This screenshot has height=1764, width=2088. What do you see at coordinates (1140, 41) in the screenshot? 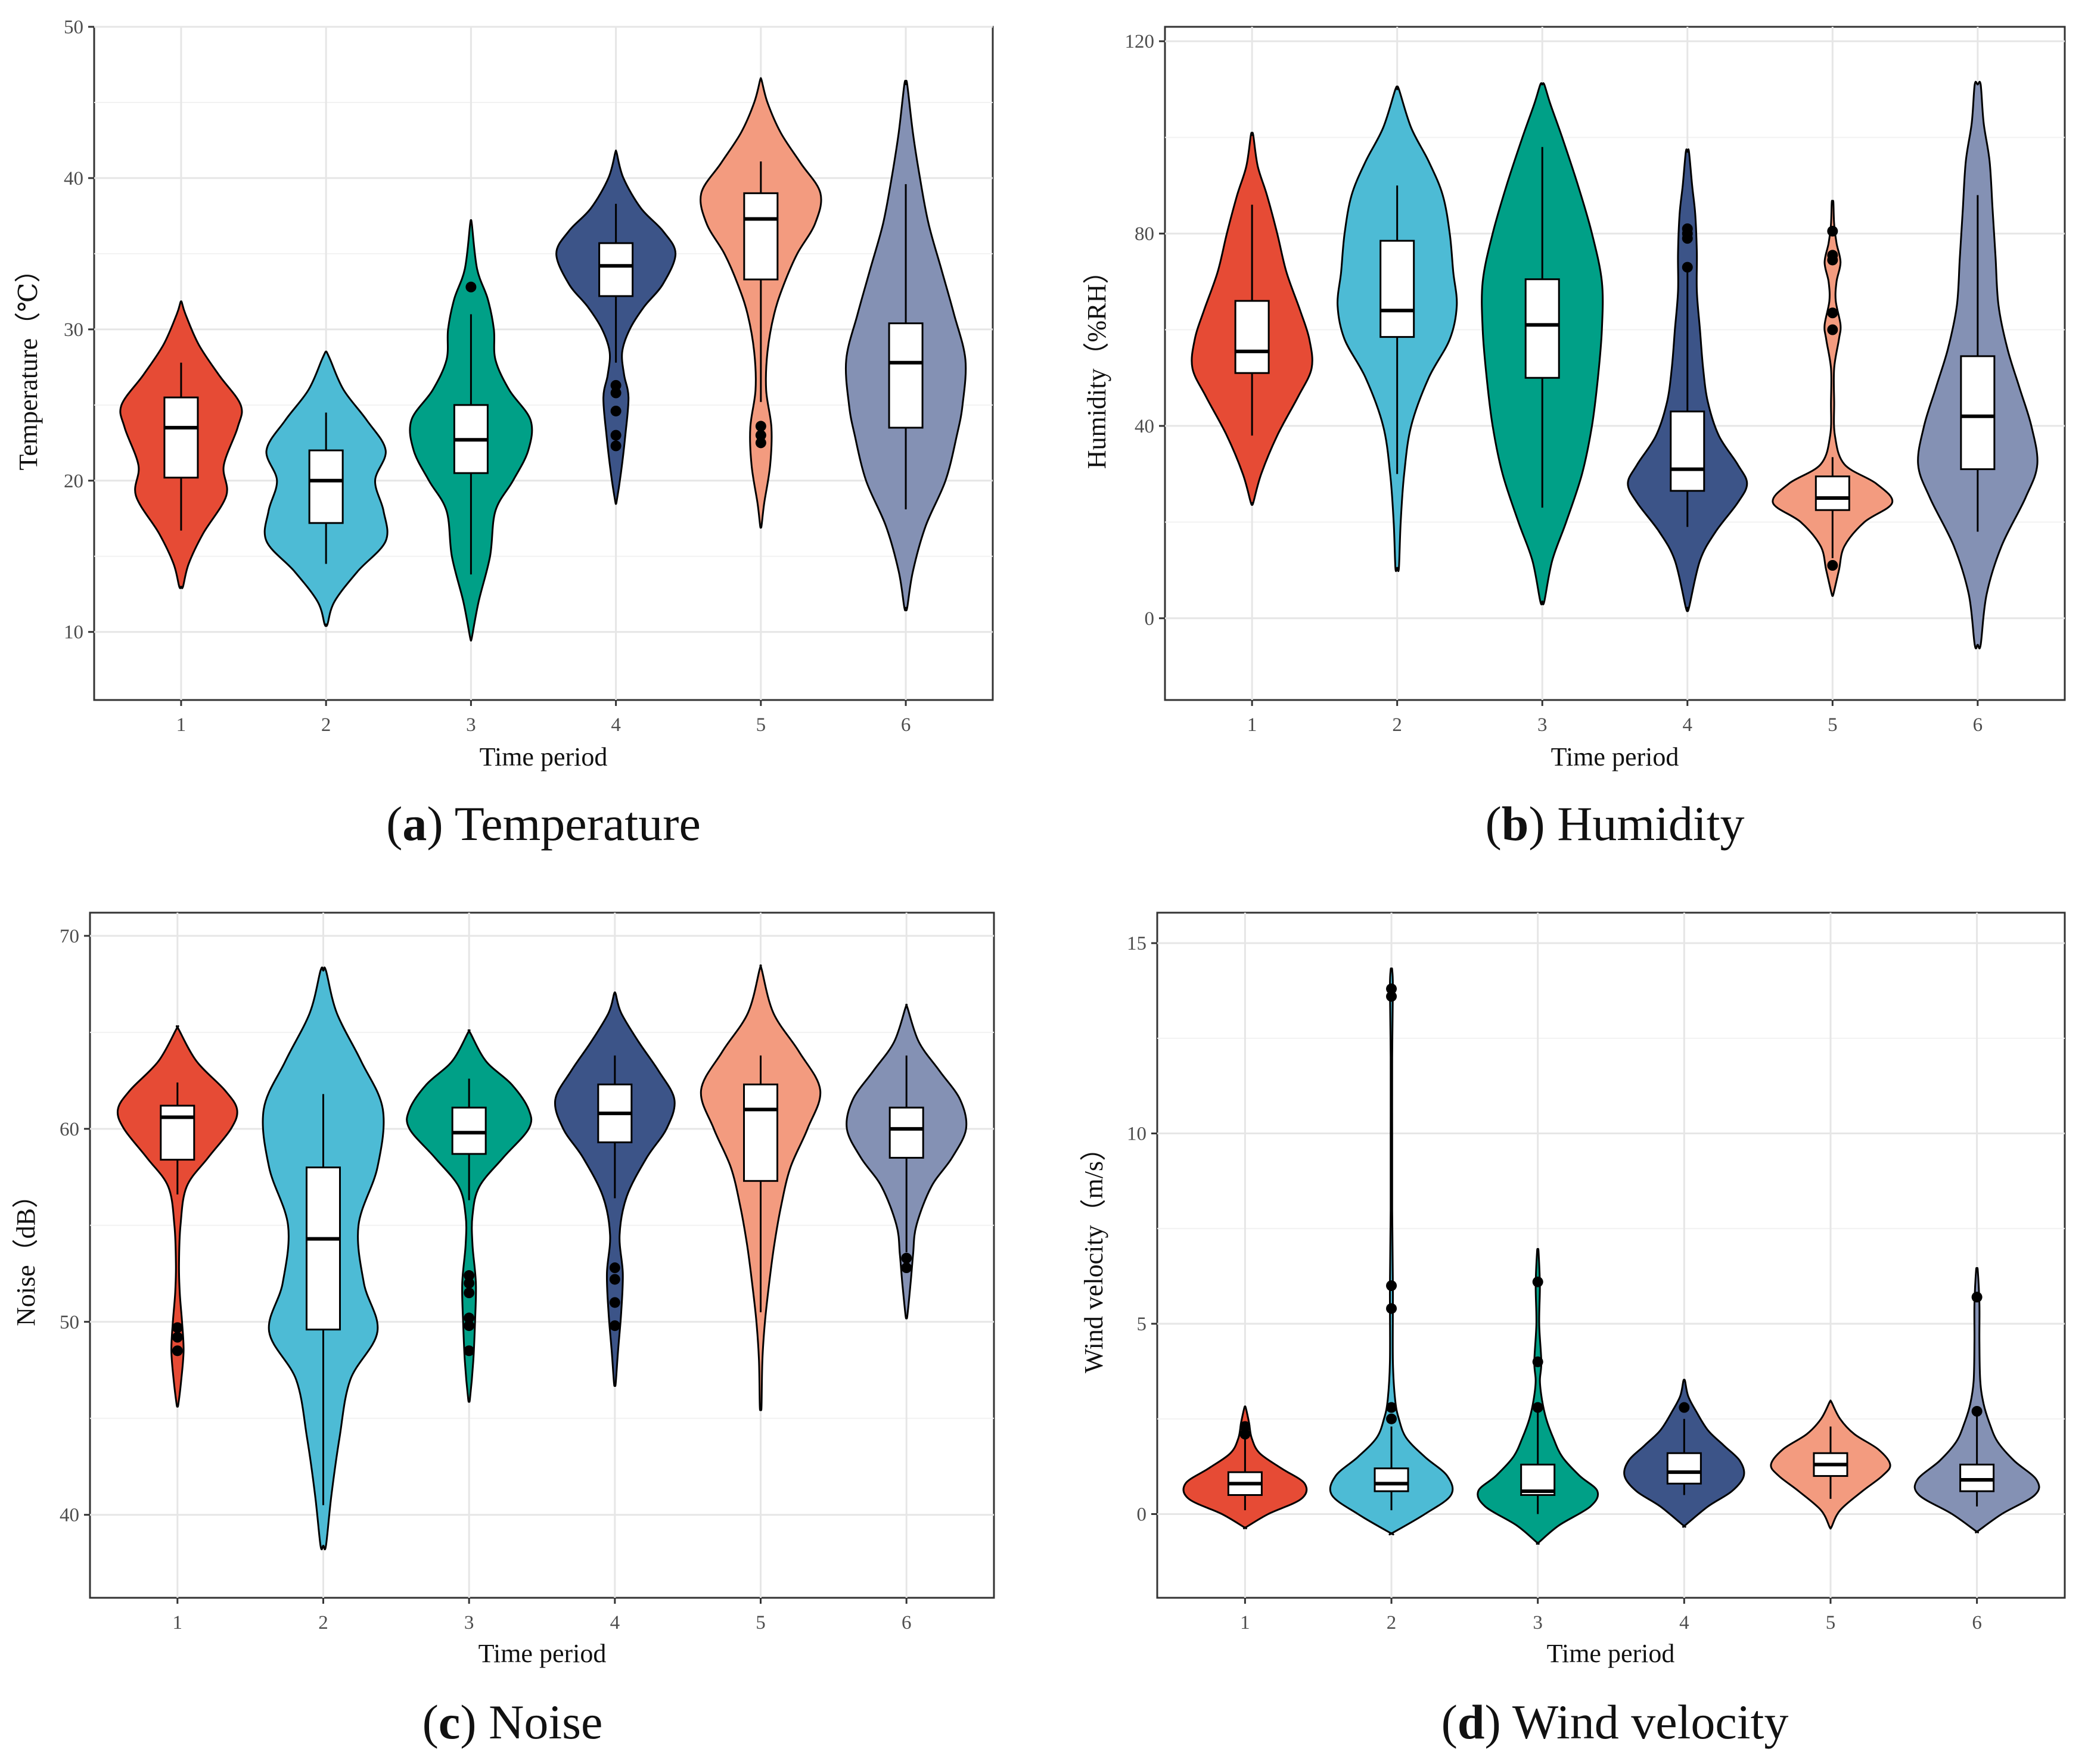
I see `y-tick-label: 120` at bounding box center [1140, 41].